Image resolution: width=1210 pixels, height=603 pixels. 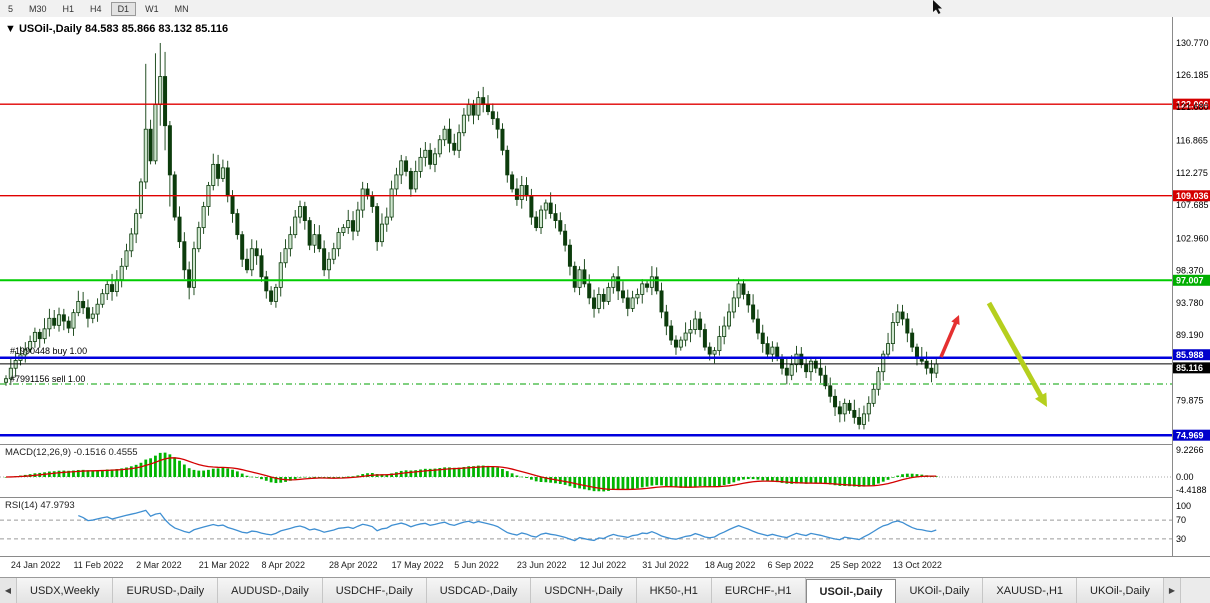 I want to click on tab-usdchf-daily: USDCHF-,Daily, so click(x=374, y=590).